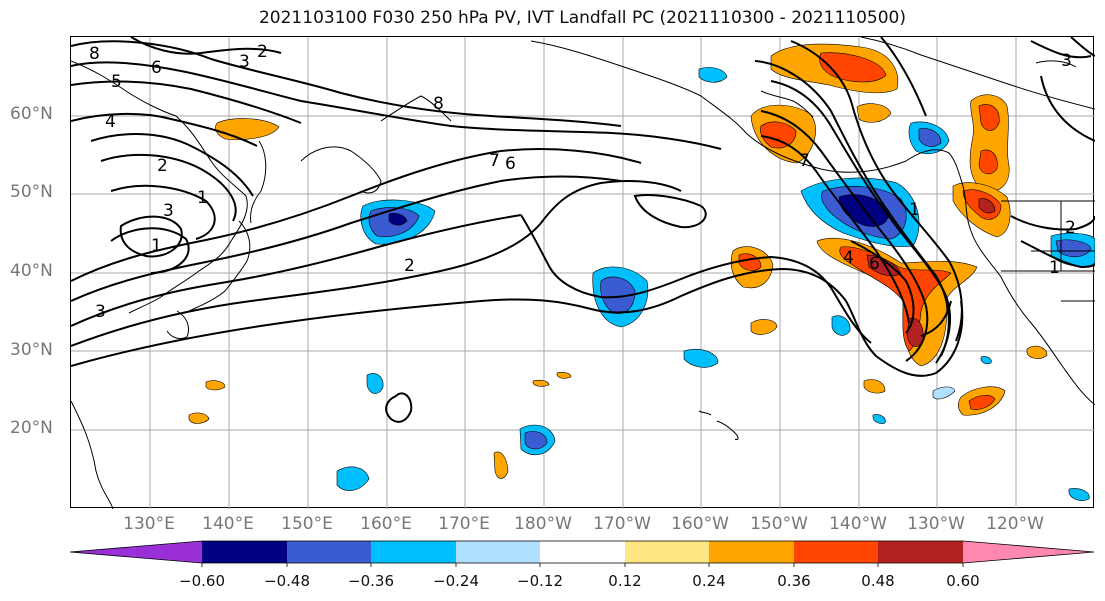  Describe the element at coordinates (963, 581) in the screenshot. I see `colorbar-tick-label: 0.60` at that location.